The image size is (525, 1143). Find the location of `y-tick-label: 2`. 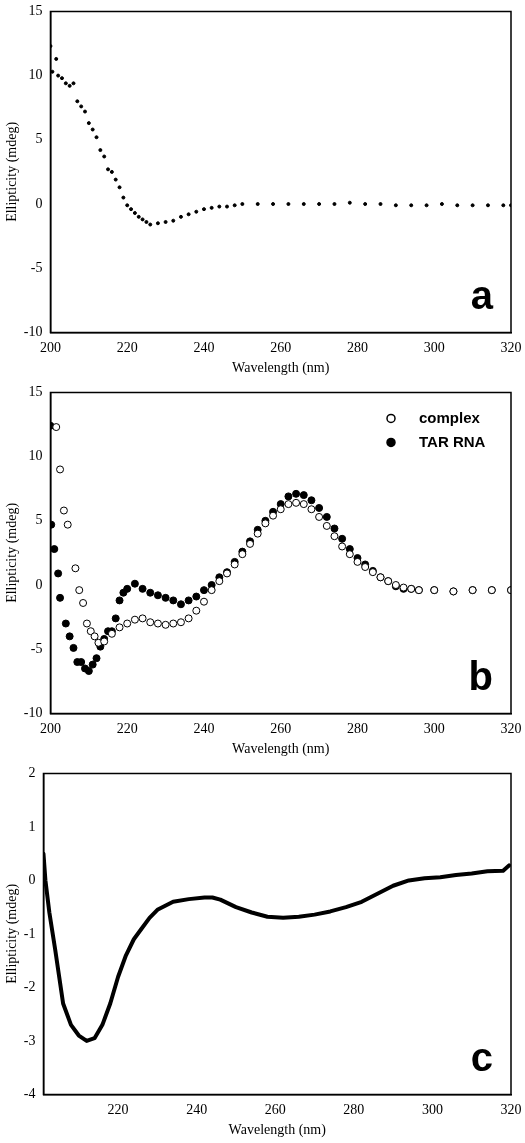

y-tick-label: 2 is located at coordinates (32, 773).